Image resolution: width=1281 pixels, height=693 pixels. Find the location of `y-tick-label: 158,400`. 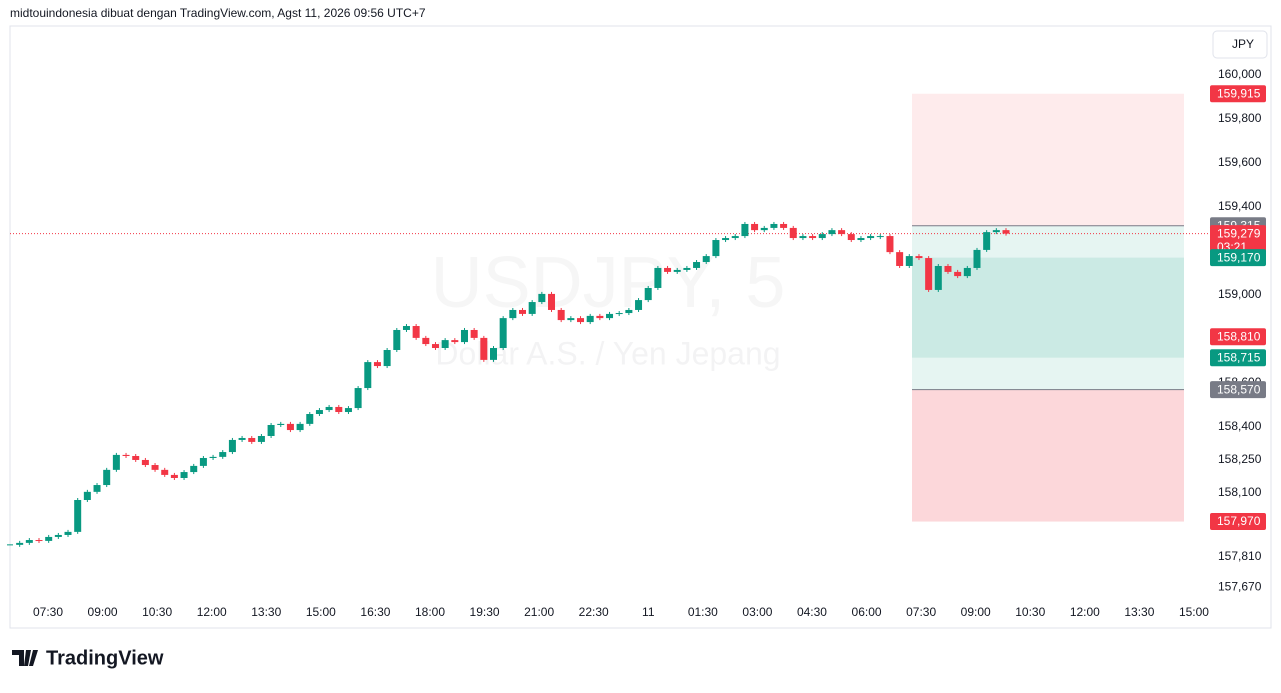

y-tick-label: 158,400 is located at coordinates (1240, 426).